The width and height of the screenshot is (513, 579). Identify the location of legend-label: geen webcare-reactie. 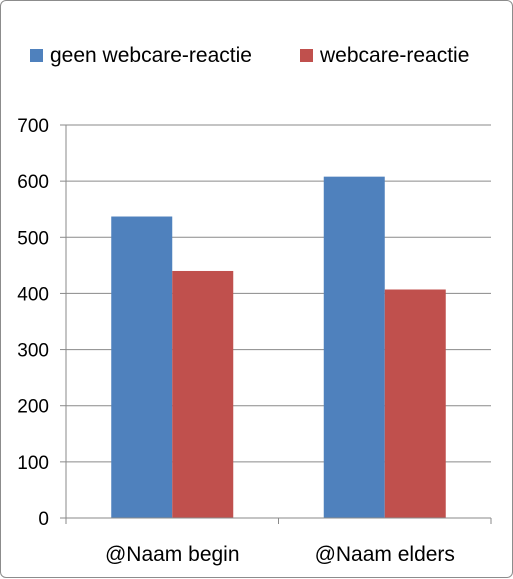
(151, 55).